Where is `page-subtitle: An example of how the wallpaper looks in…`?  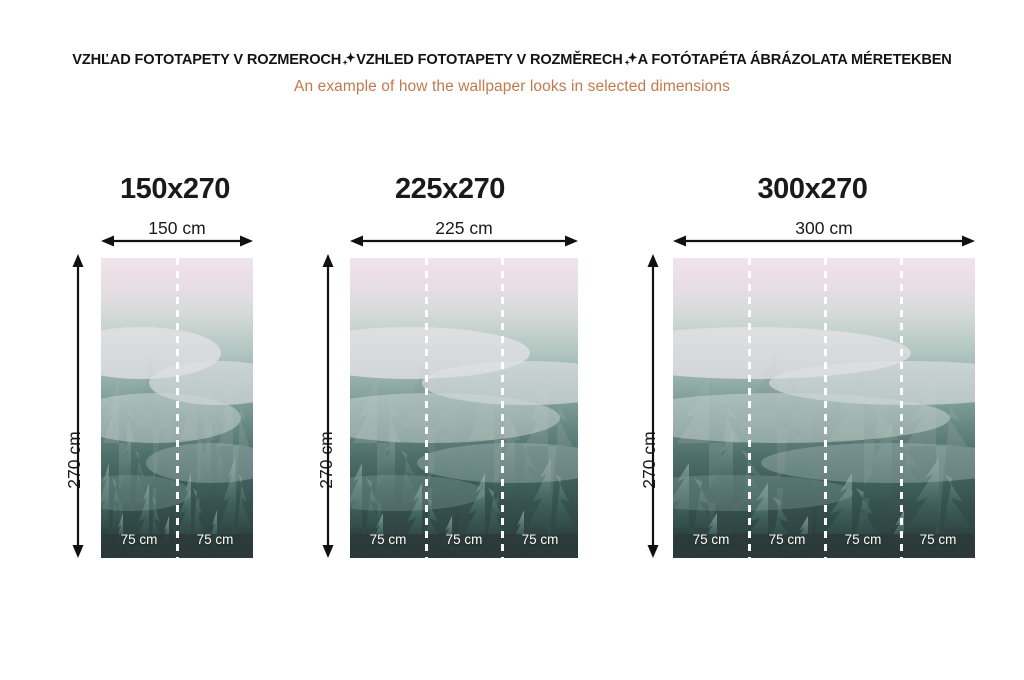
page-subtitle: An example of how the wallpaper looks in… is located at coordinates (512, 86).